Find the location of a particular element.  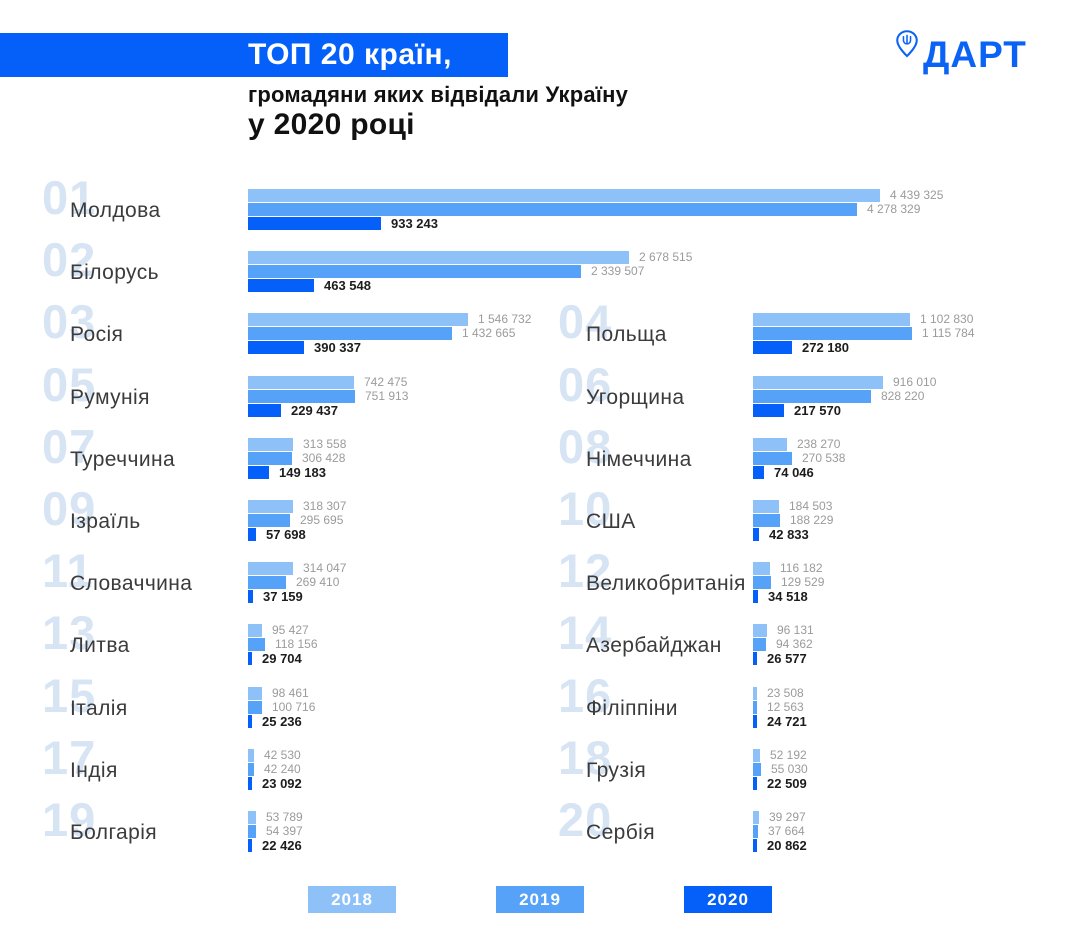

value-2018: 23 508 is located at coordinates (785, 693).